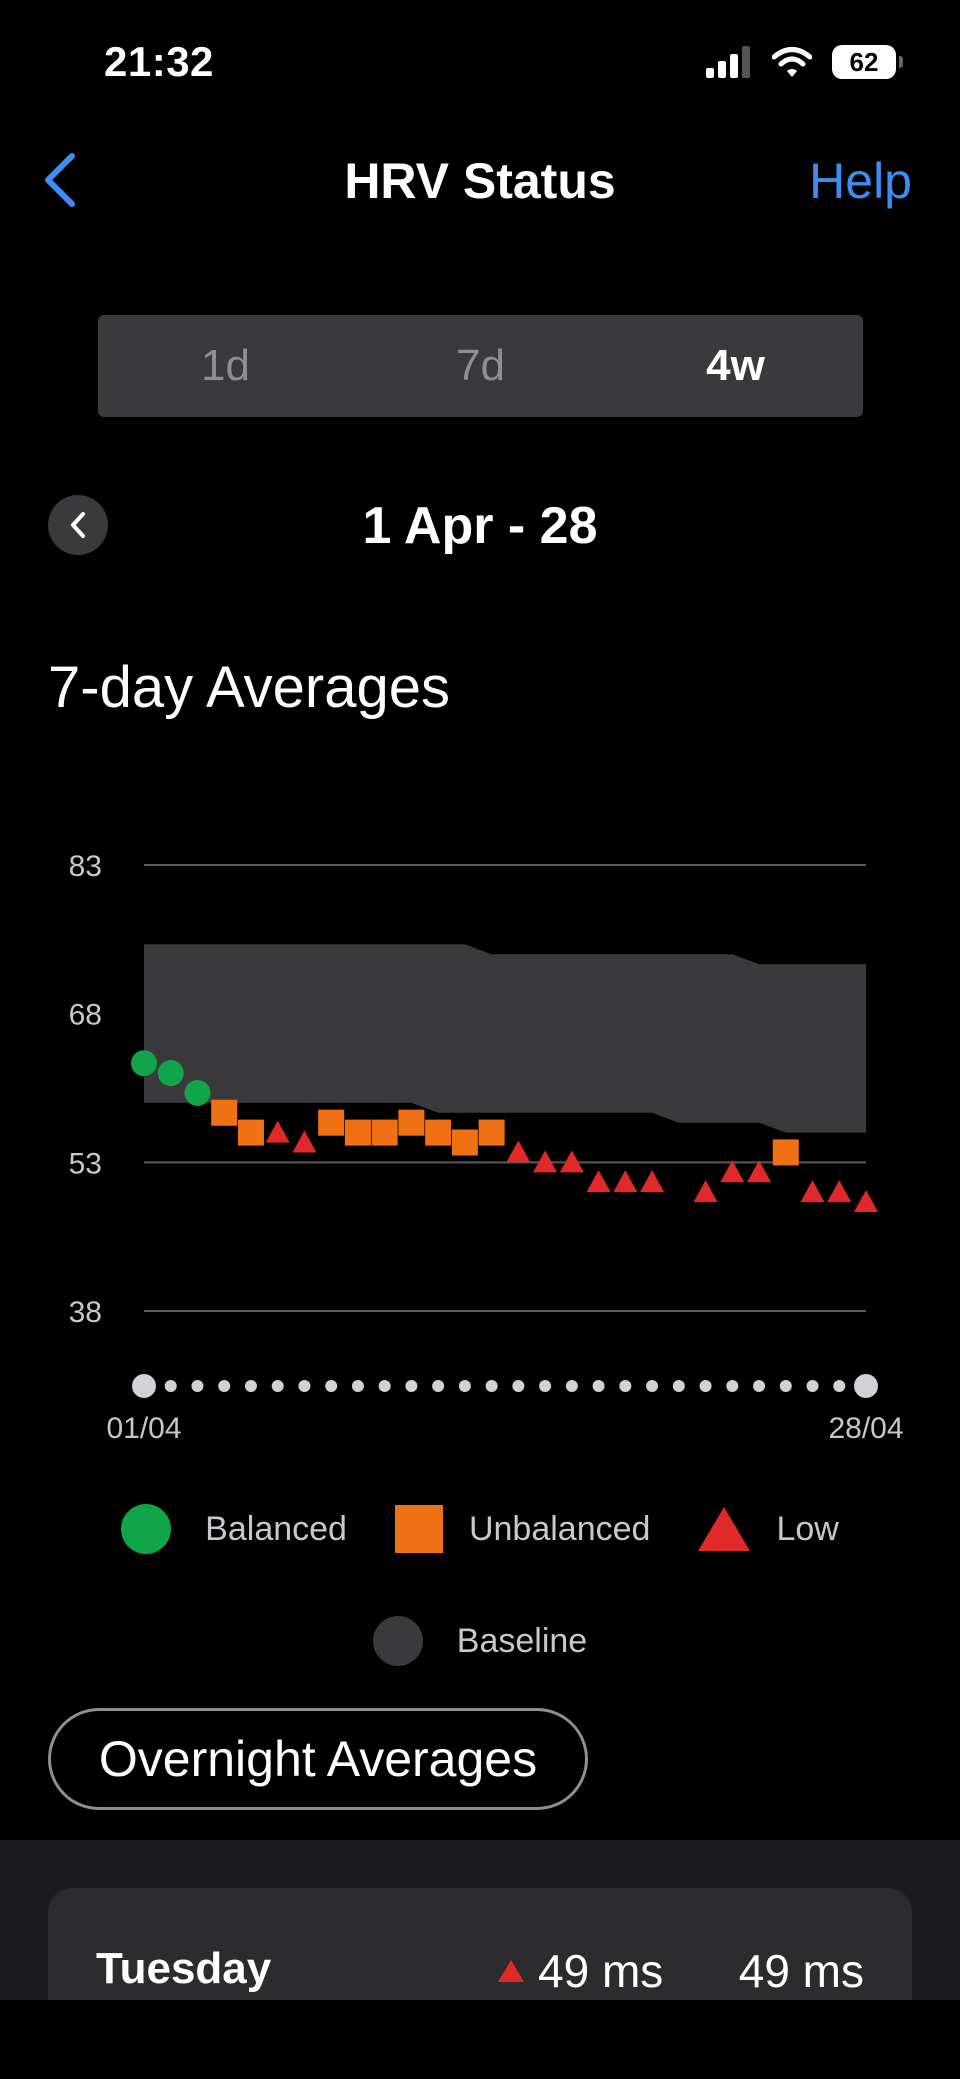 The width and height of the screenshot is (960, 2079). I want to click on unbalanced-marker-icon, so click(418, 1529).